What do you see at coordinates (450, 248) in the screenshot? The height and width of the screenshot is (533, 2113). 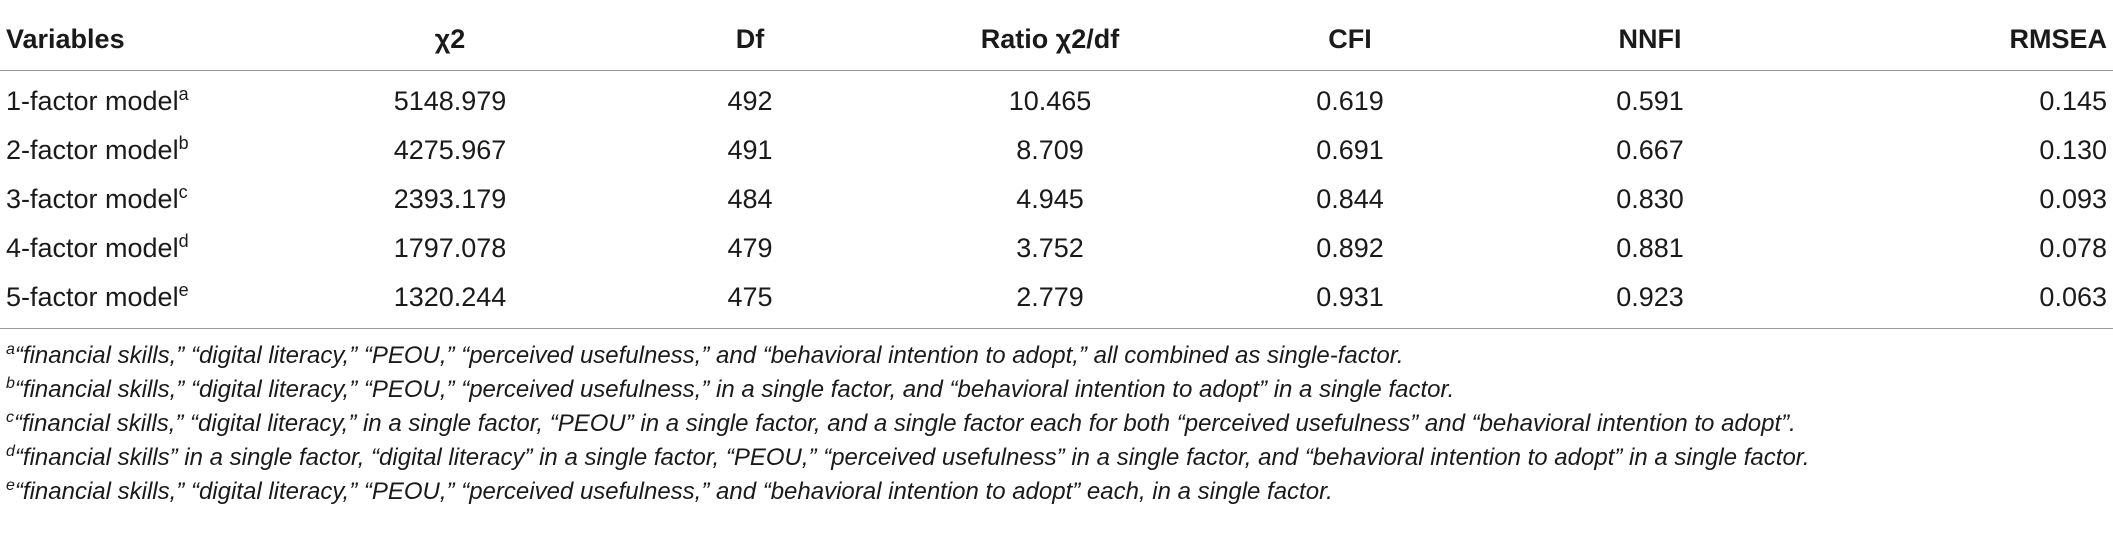 I see `cell-chi-square: 1797.078` at bounding box center [450, 248].